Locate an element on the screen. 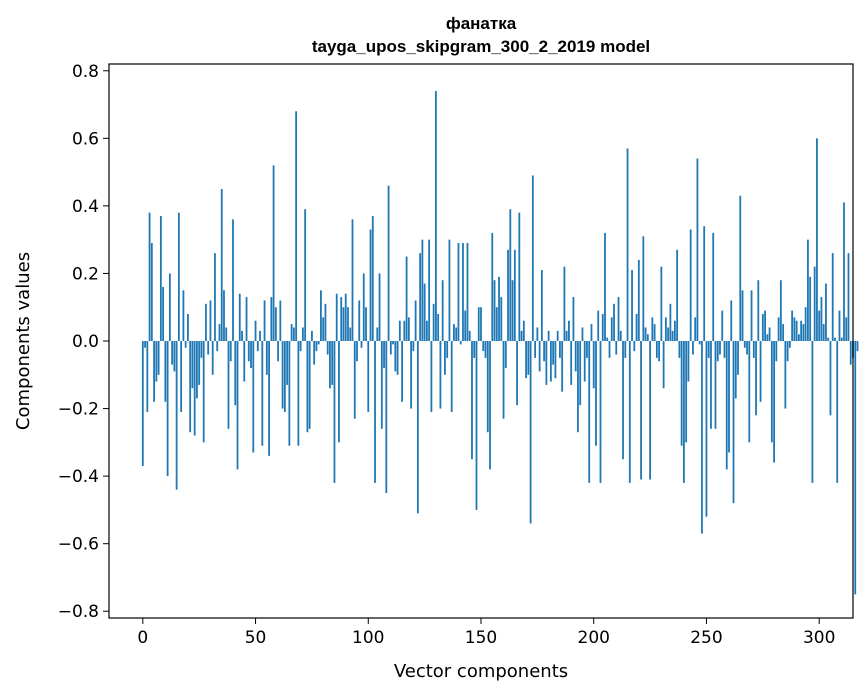  x-axis-ticks: 0 50 100 150 200 250 300 is located at coordinates (486, 633).